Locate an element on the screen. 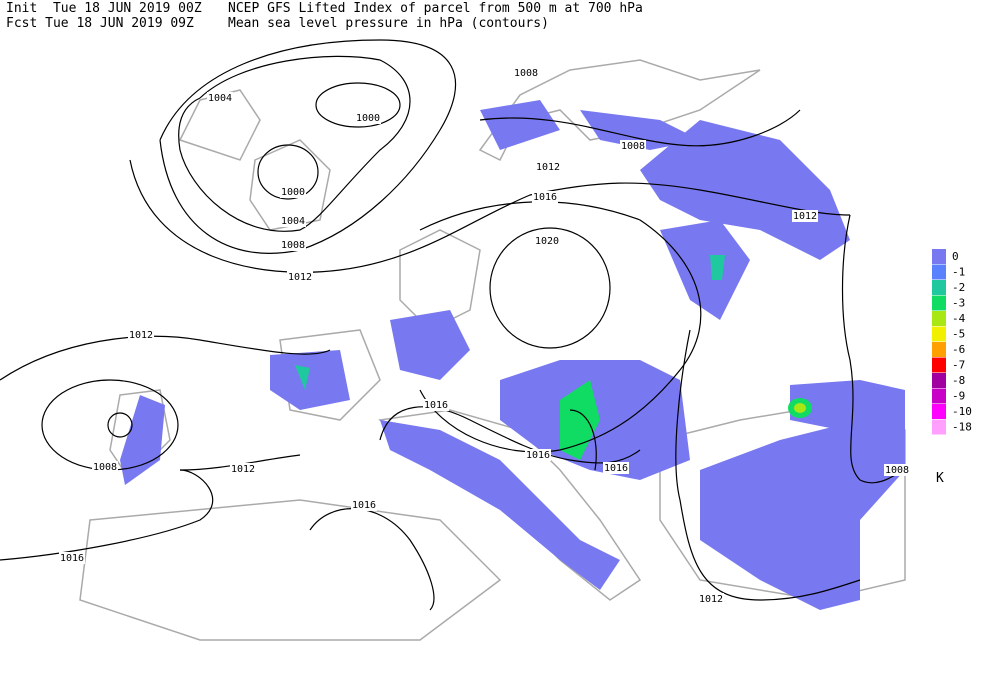 This screenshot has width=1000, height=680. legend-label: 0 is located at coordinates (955, 256).